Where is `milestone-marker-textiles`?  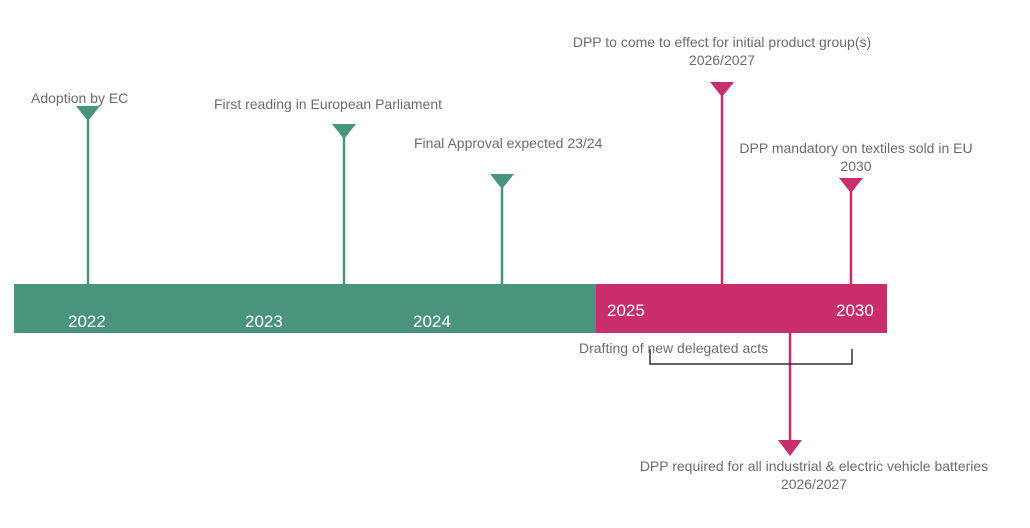
milestone-marker-textiles is located at coordinates (851, 185).